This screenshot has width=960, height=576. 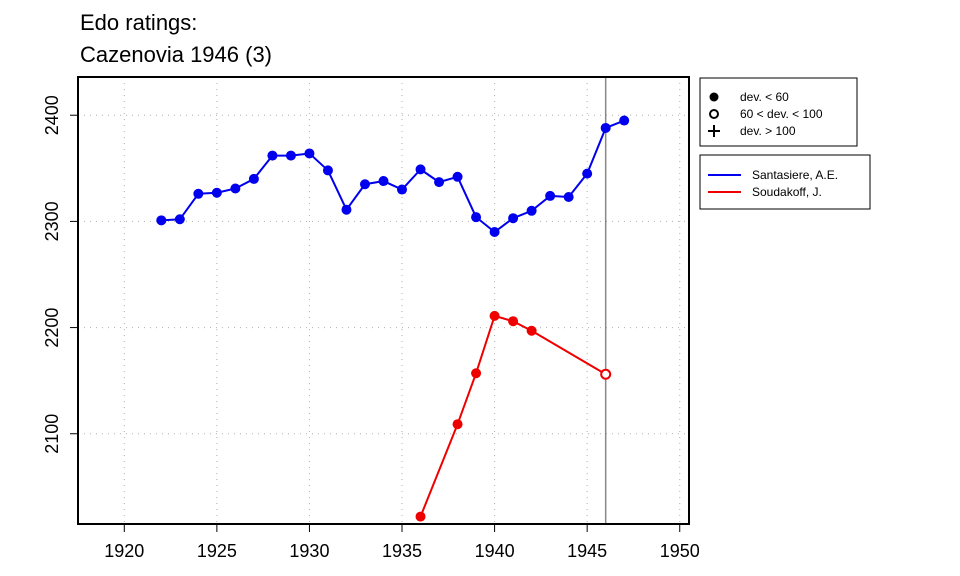 I want to click on legend-dev-60-100: 60 < dev. < 100, so click(x=781, y=114).